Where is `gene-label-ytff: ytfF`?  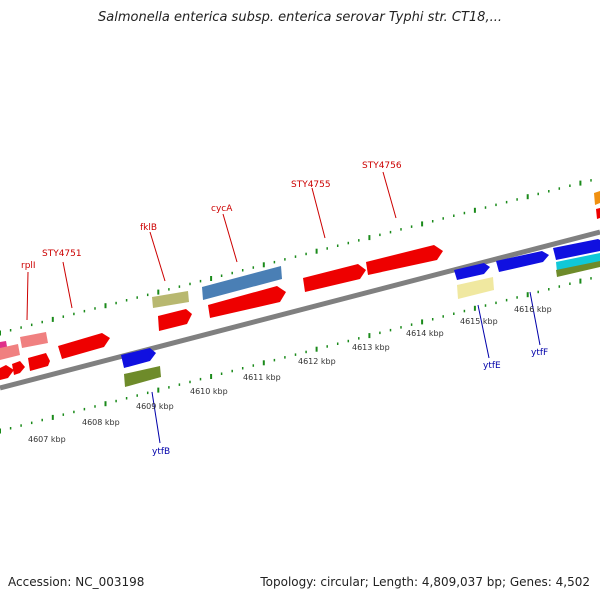
gene-label-ytff: ytfF is located at coordinates (539, 353).